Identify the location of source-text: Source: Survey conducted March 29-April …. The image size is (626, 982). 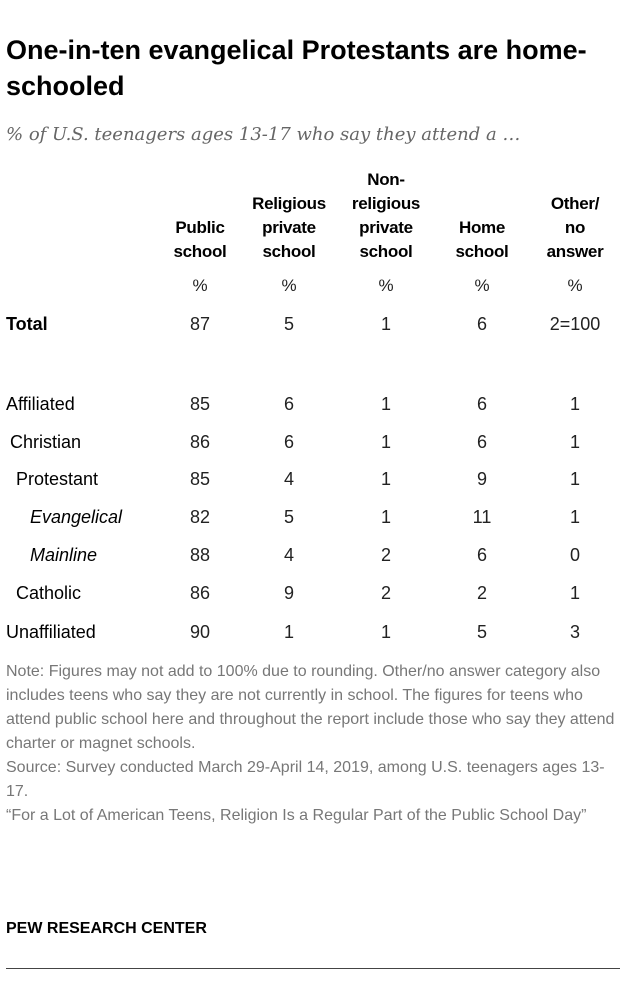
(305, 779).